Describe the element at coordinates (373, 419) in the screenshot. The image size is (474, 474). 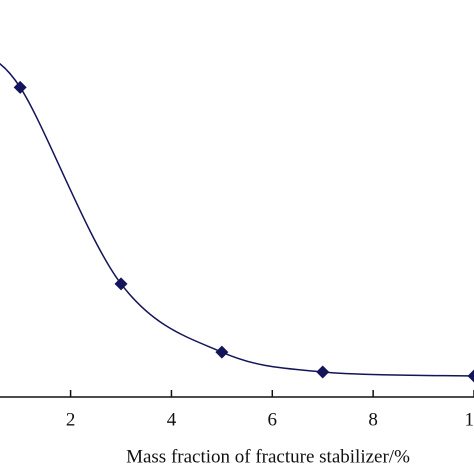
I see `x-tick-label: 8` at that location.